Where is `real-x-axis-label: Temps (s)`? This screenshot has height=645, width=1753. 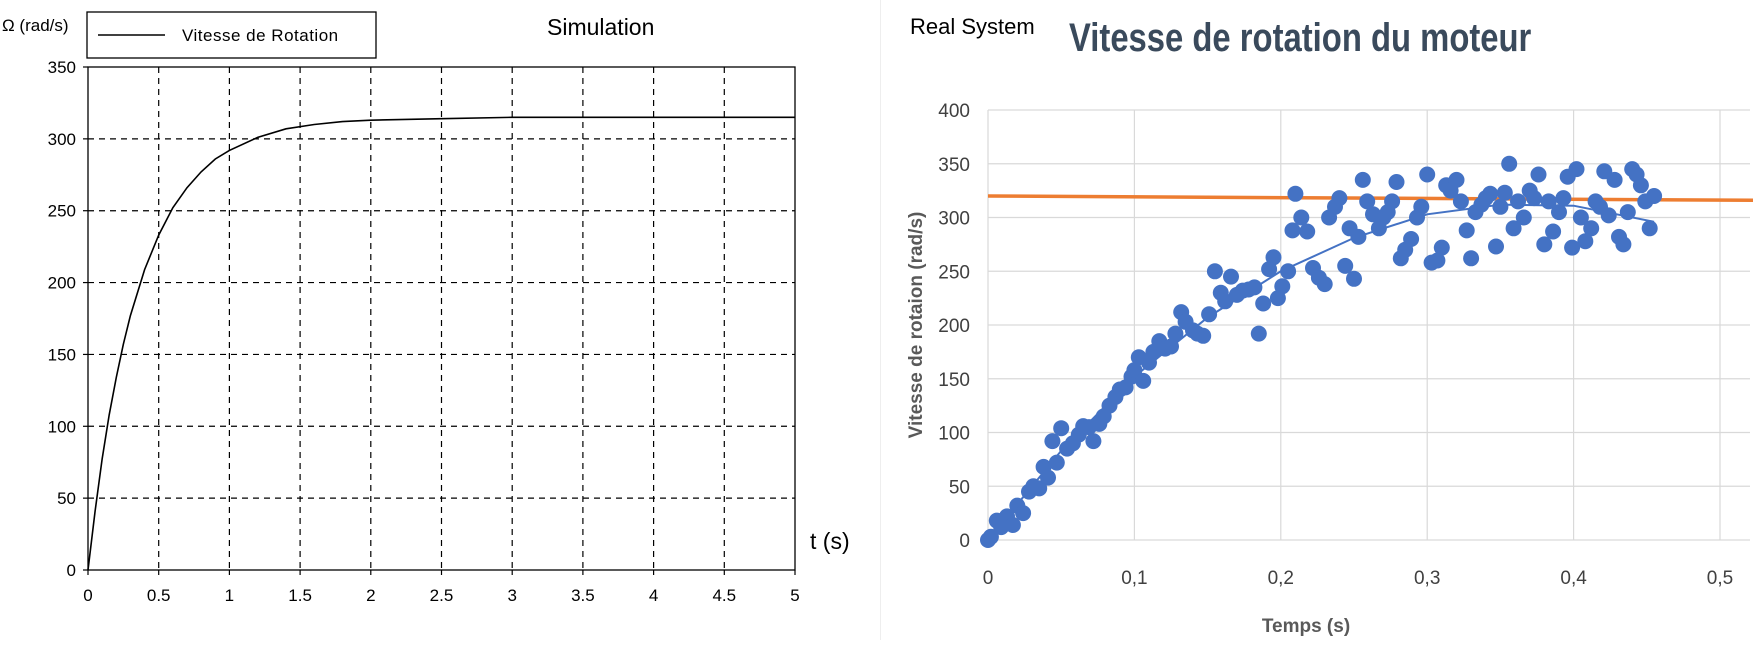 real-x-axis-label: Temps (s) is located at coordinates (1306, 626).